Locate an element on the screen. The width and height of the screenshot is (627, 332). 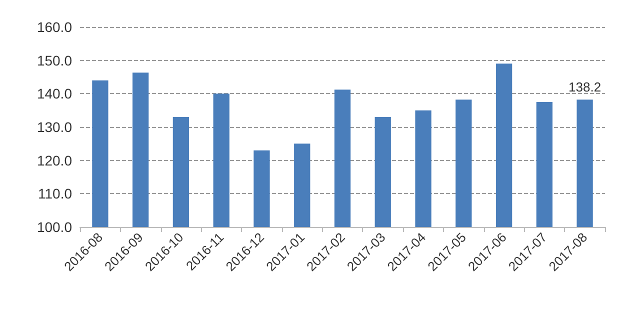
y-tick-label: 100.0 is located at coordinates (54, 227).